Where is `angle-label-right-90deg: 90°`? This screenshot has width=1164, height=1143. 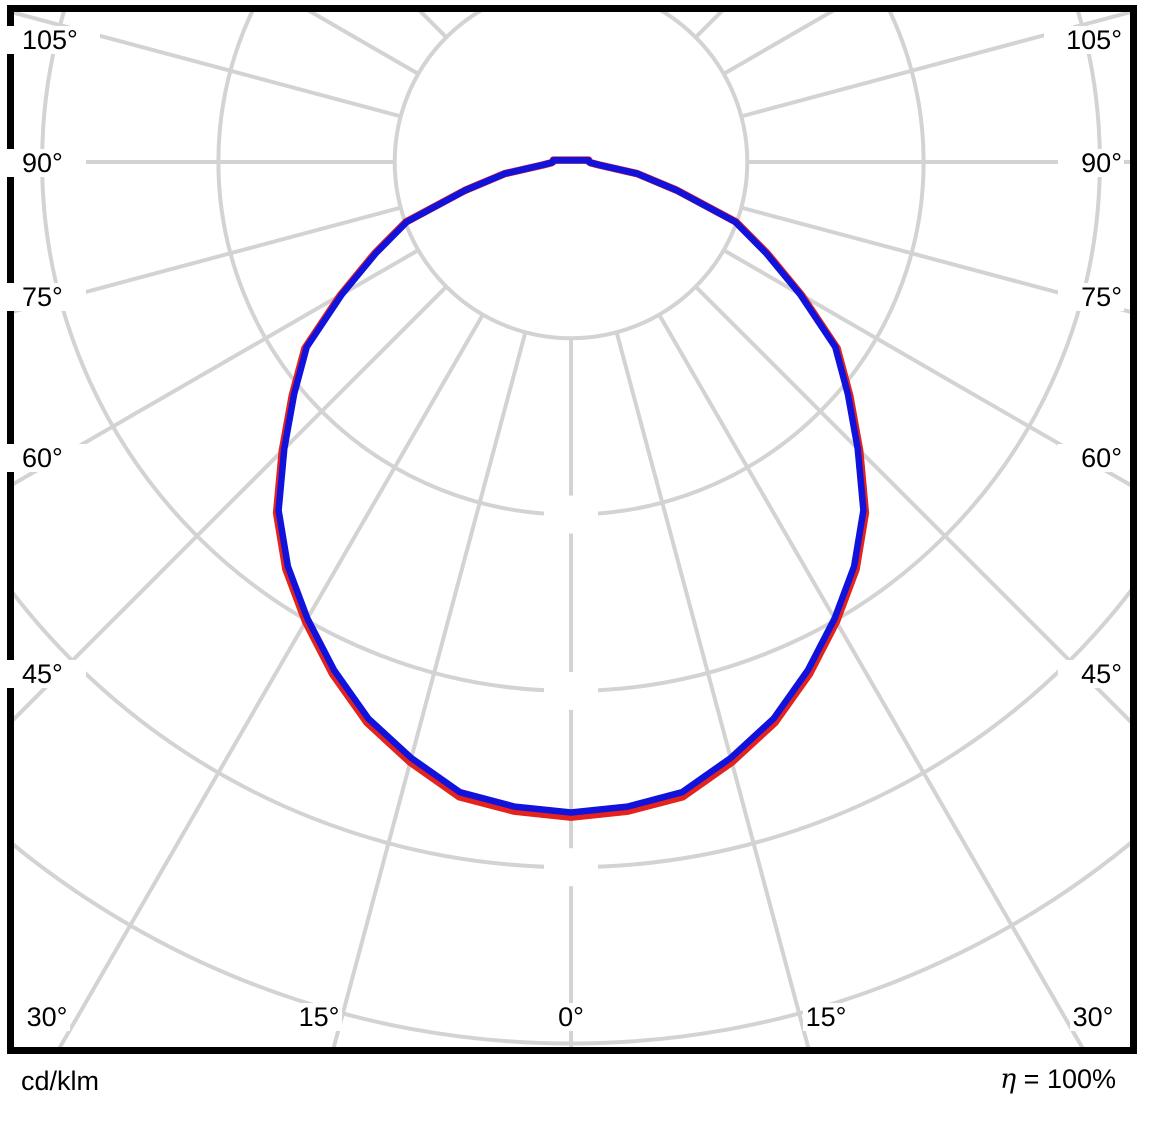 angle-label-right-90deg: 90° is located at coordinates (1091, 163).